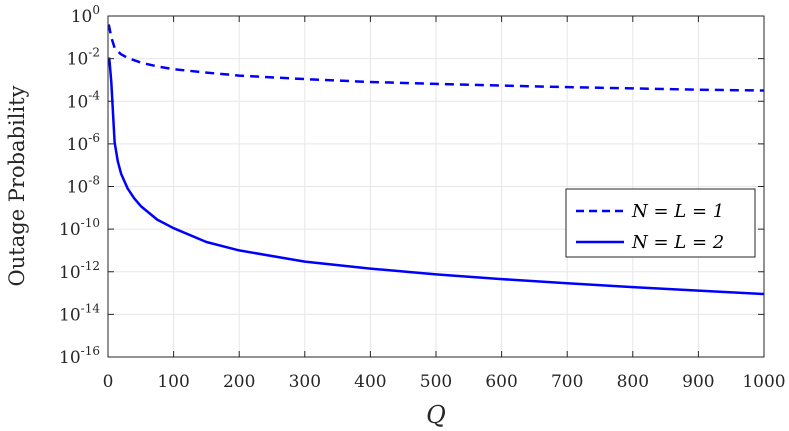  I want to click on x-tick-label: 700, so click(567, 382).